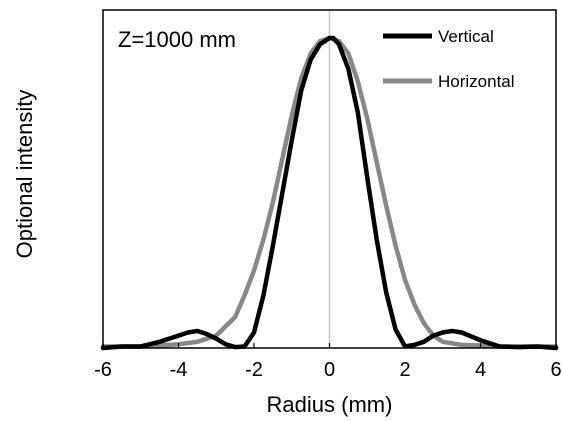 This screenshot has height=421, width=563. I want to click on x-tick-label: -4, so click(179, 370).